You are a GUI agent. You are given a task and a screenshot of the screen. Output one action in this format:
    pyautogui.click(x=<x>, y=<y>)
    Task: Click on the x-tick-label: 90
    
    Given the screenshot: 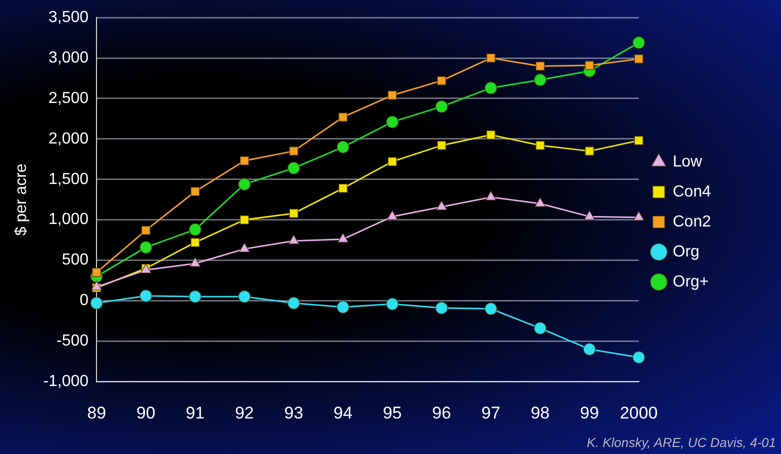 What is the action you would take?
    pyautogui.click(x=146, y=412)
    